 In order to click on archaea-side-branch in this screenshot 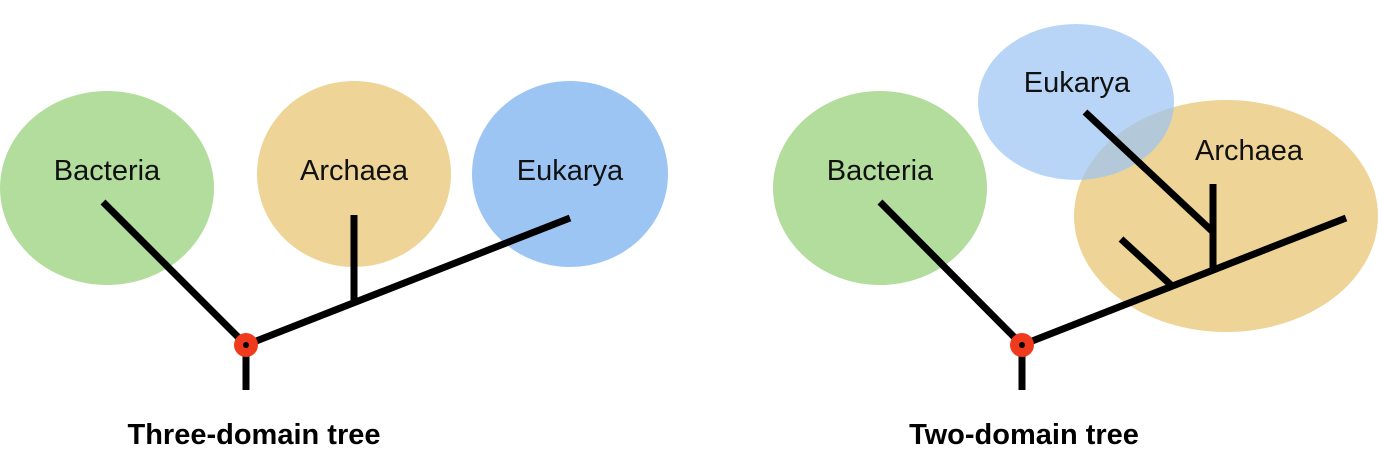, I will do `click(1146, 262)`.